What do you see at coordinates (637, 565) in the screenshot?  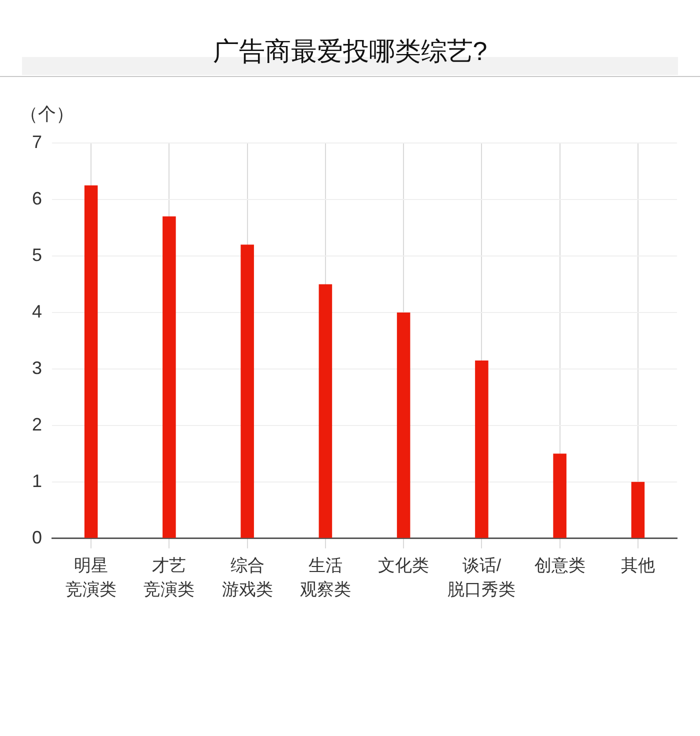 I see `x-tick-label: 其他` at bounding box center [637, 565].